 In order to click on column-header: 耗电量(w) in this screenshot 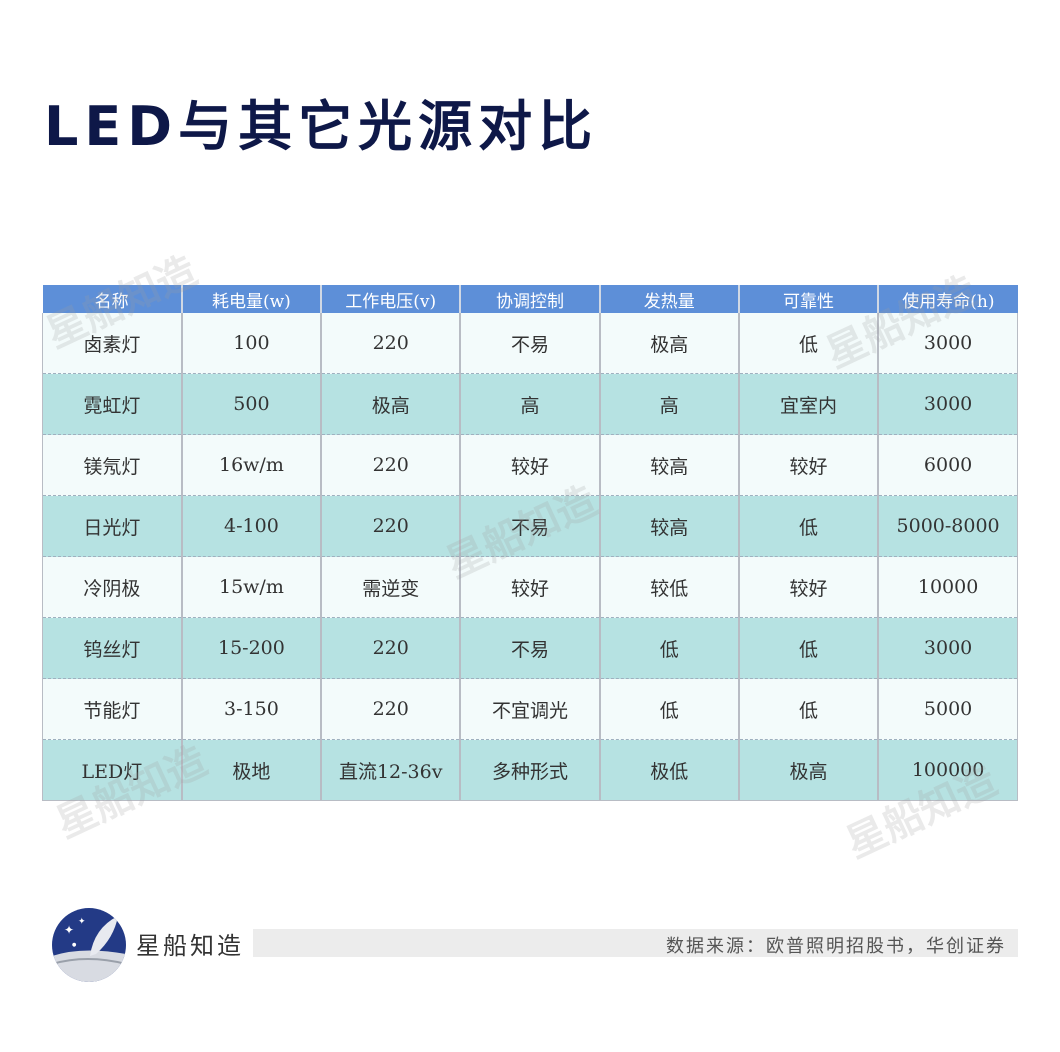, I will do `click(252, 299)`.